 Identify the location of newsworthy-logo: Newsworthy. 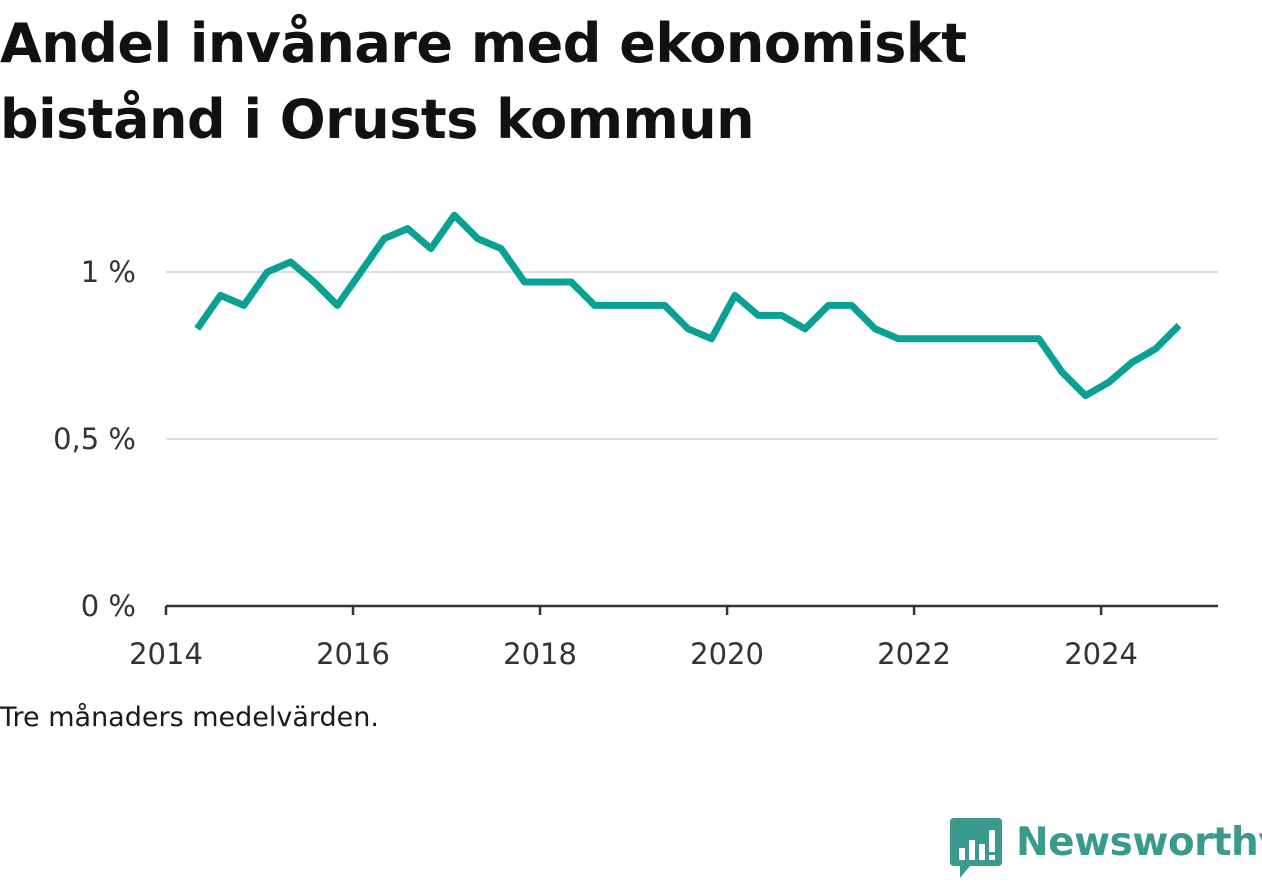
(1106, 850).